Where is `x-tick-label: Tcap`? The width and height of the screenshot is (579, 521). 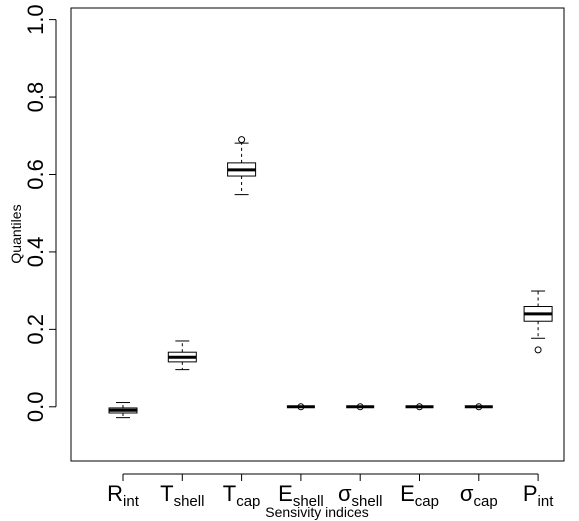 x-tick-label: Tcap is located at coordinates (242, 495).